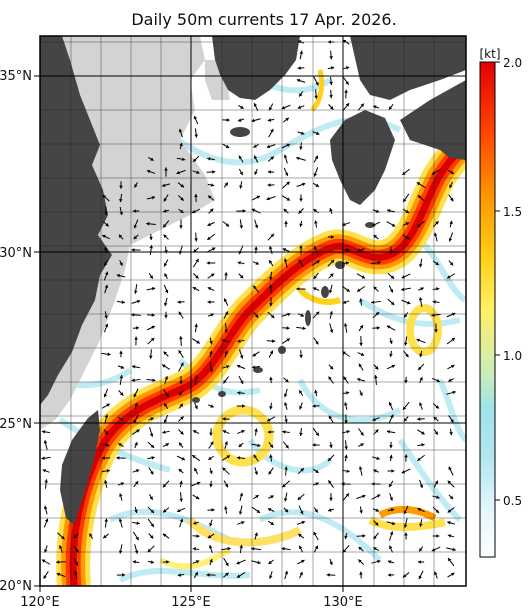 The width and height of the screenshot is (528, 612). I want to click on japan-sea-coast, so click(408, 68).